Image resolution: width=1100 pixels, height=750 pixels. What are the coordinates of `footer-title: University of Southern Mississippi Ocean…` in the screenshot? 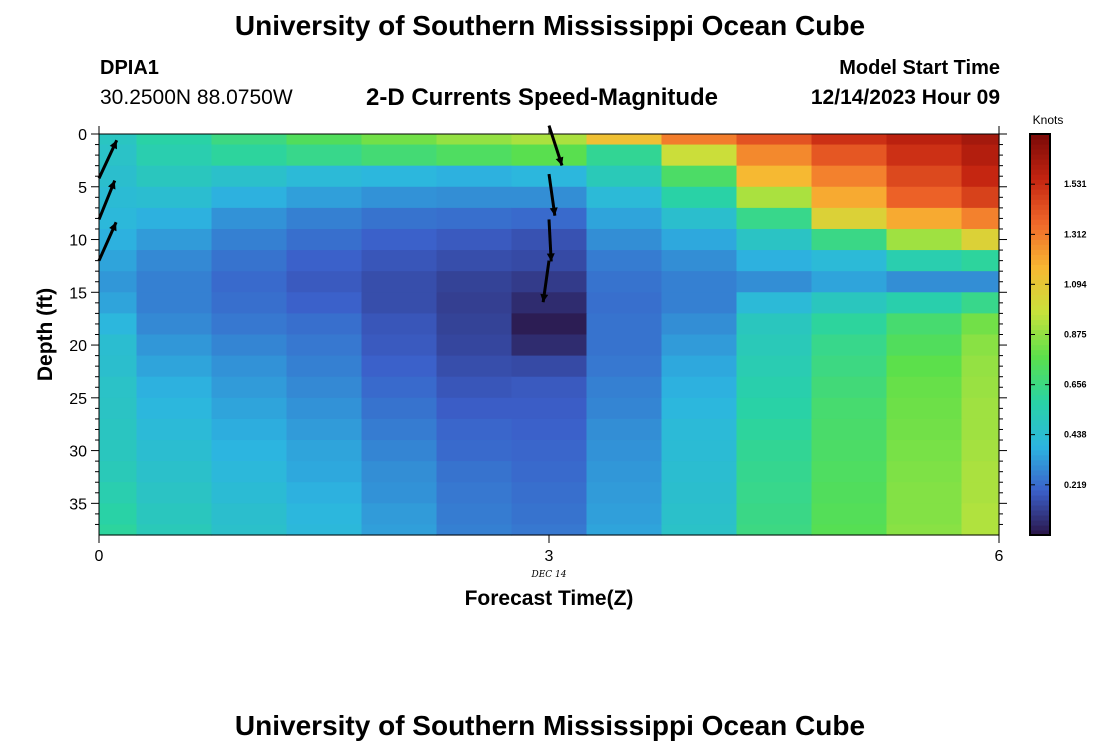 It's located at (550, 725).